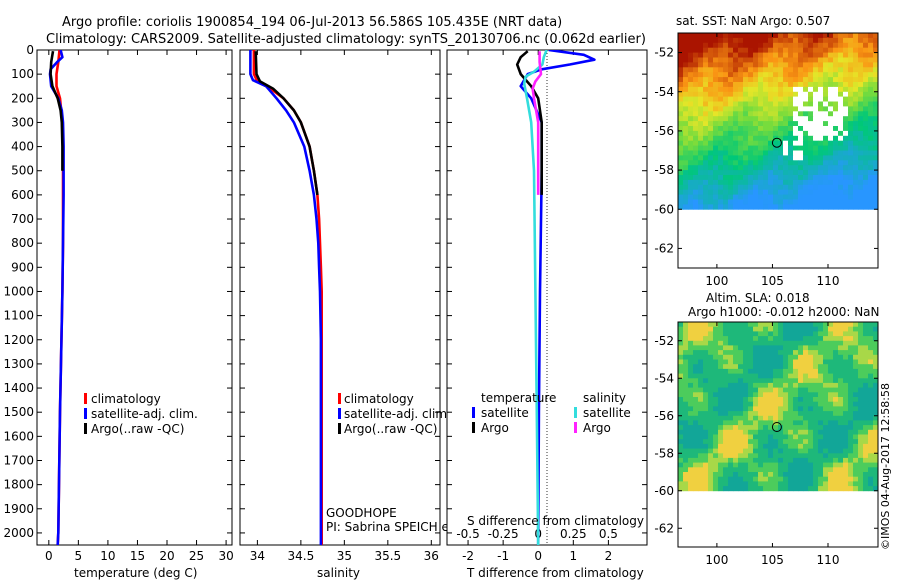 The image size is (900, 580). Describe the element at coordinates (664, 378) in the screenshot. I see `lat-tick-label: -54` at that location.